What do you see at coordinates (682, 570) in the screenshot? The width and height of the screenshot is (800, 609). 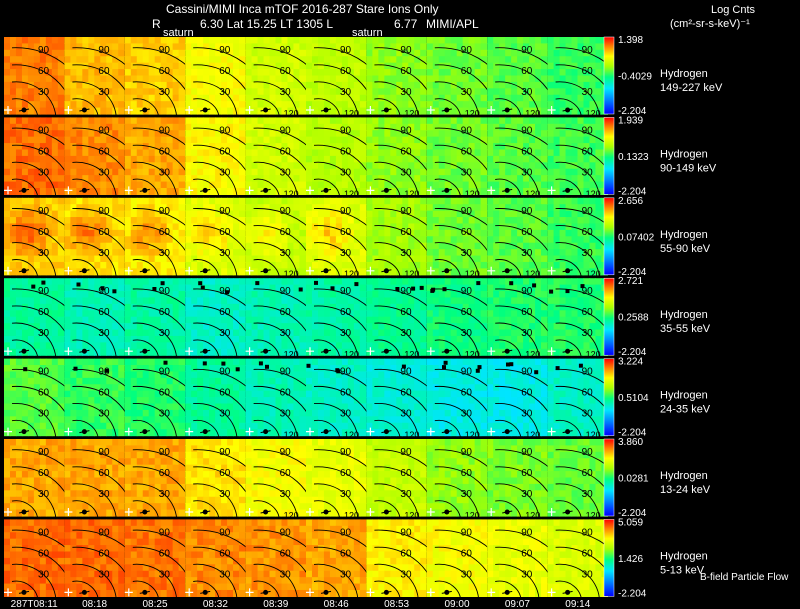 I see `energy-range-label: 5-13 keV` at bounding box center [682, 570].